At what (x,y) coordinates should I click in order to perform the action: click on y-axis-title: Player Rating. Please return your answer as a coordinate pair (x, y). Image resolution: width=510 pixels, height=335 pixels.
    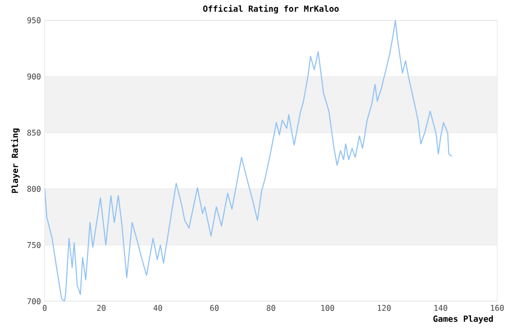
    Looking at the image, I should click on (15, 161).